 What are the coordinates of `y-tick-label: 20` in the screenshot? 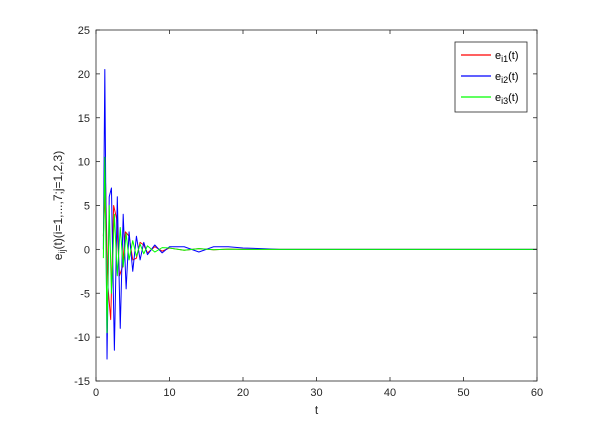 It's located at (84, 75).